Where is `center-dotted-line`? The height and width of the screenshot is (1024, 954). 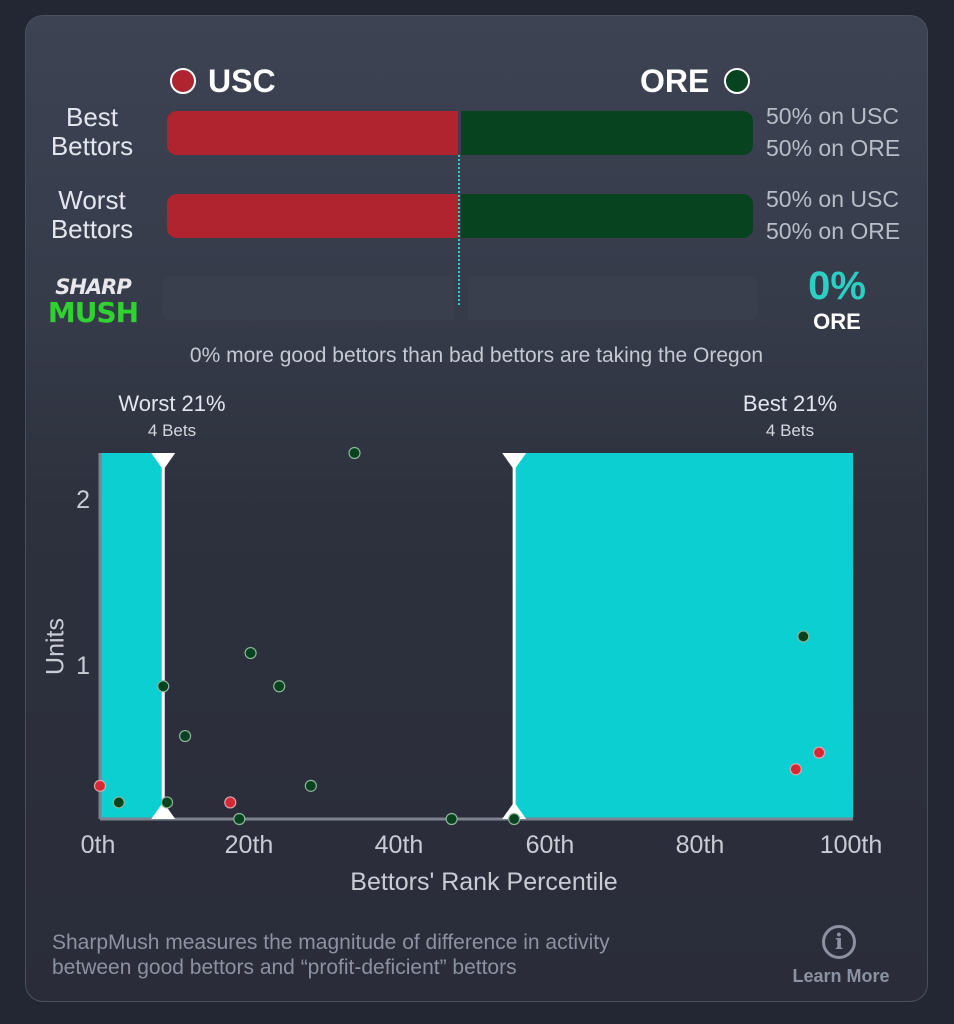 center-dotted-line is located at coordinates (459, 230).